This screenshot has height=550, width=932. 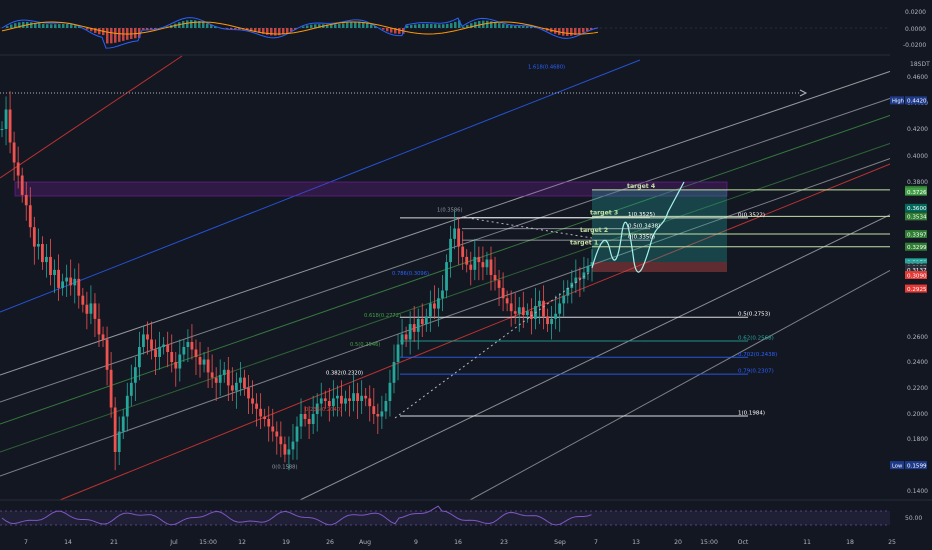 I want to click on fib-level-label: 0.79(0.2307), so click(x=756, y=372).